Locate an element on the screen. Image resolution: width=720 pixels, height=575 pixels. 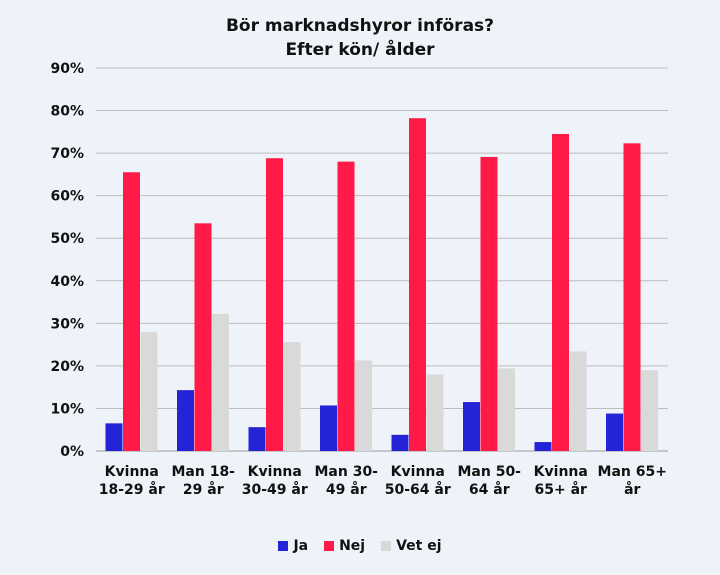
x-tick-label: 64 år is located at coordinates (489, 489).